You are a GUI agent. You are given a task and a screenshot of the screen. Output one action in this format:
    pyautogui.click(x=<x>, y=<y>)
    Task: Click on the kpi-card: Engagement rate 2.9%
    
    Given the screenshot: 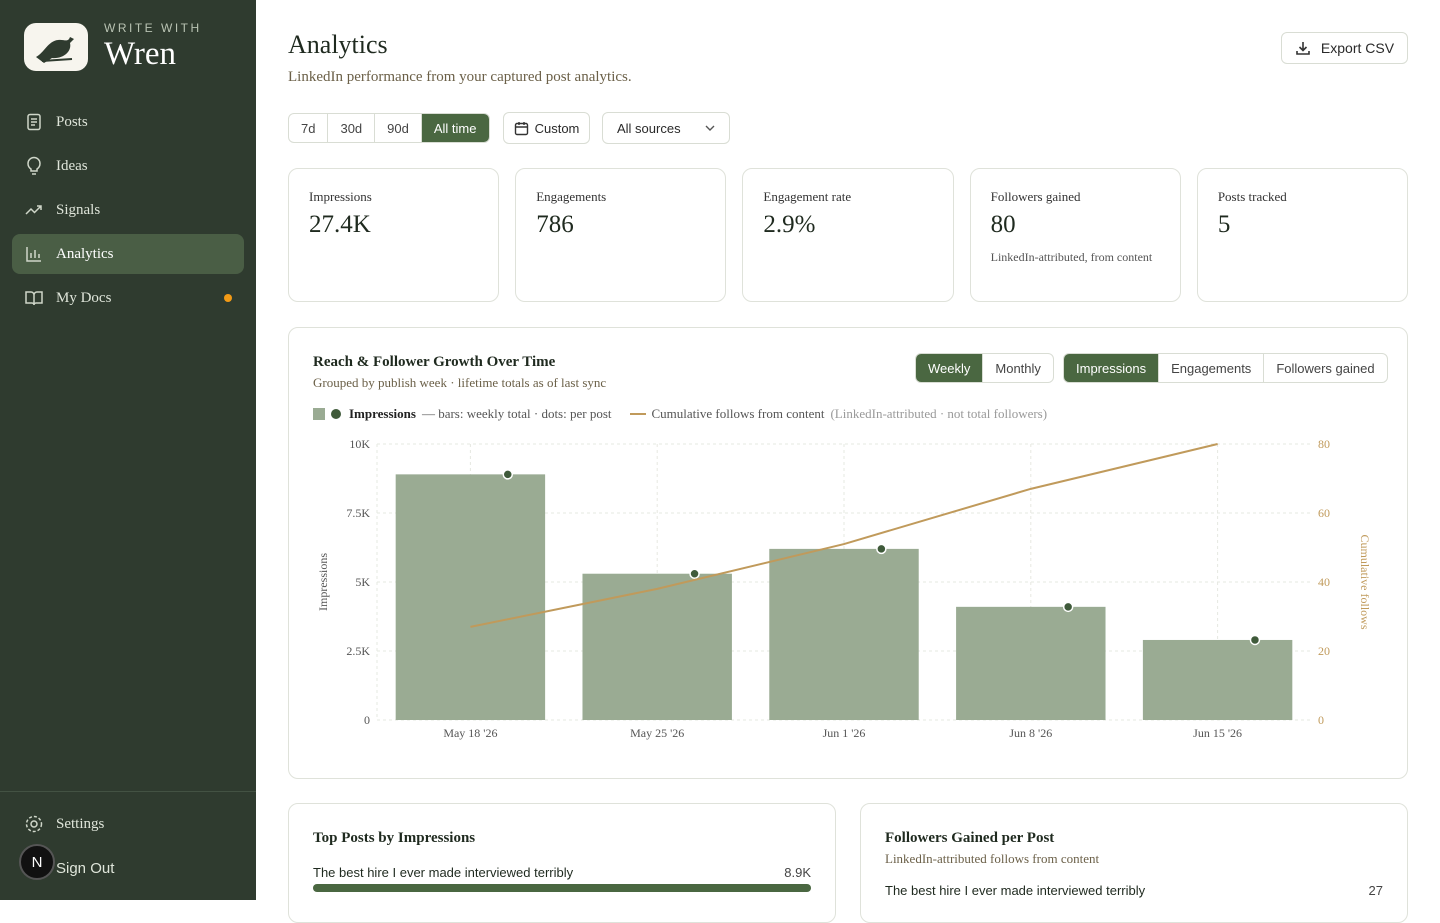 What is the action you would take?
    pyautogui.click(x=848, y=235)
    